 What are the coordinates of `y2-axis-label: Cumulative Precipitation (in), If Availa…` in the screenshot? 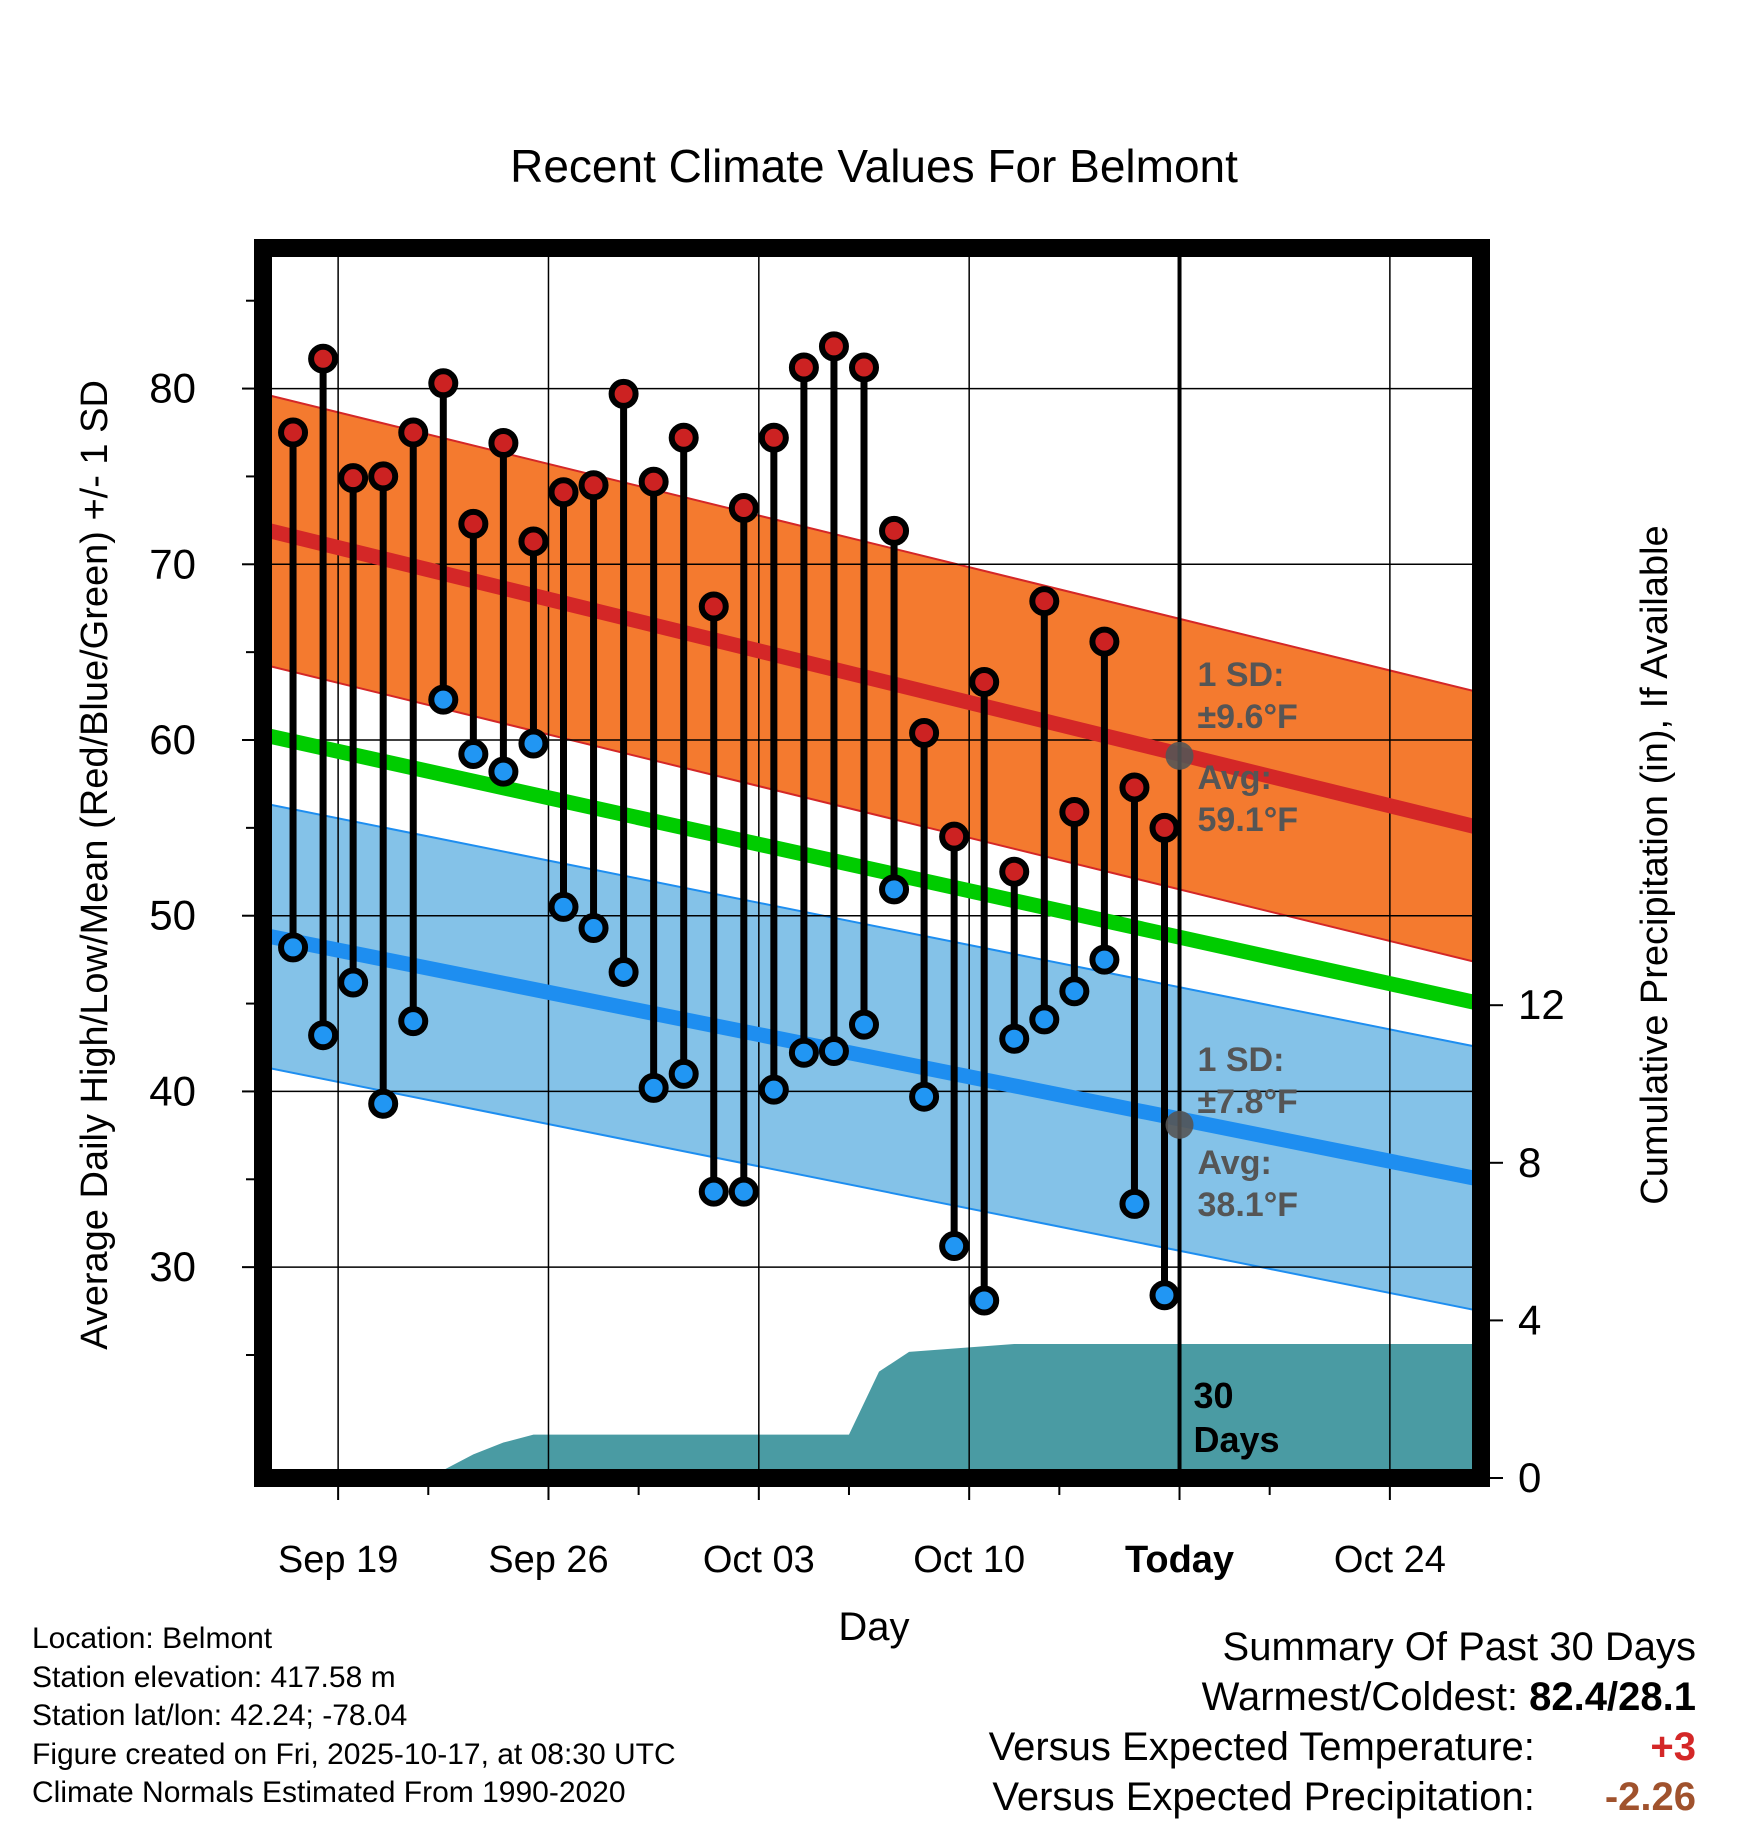 It's located at (1655, 864).